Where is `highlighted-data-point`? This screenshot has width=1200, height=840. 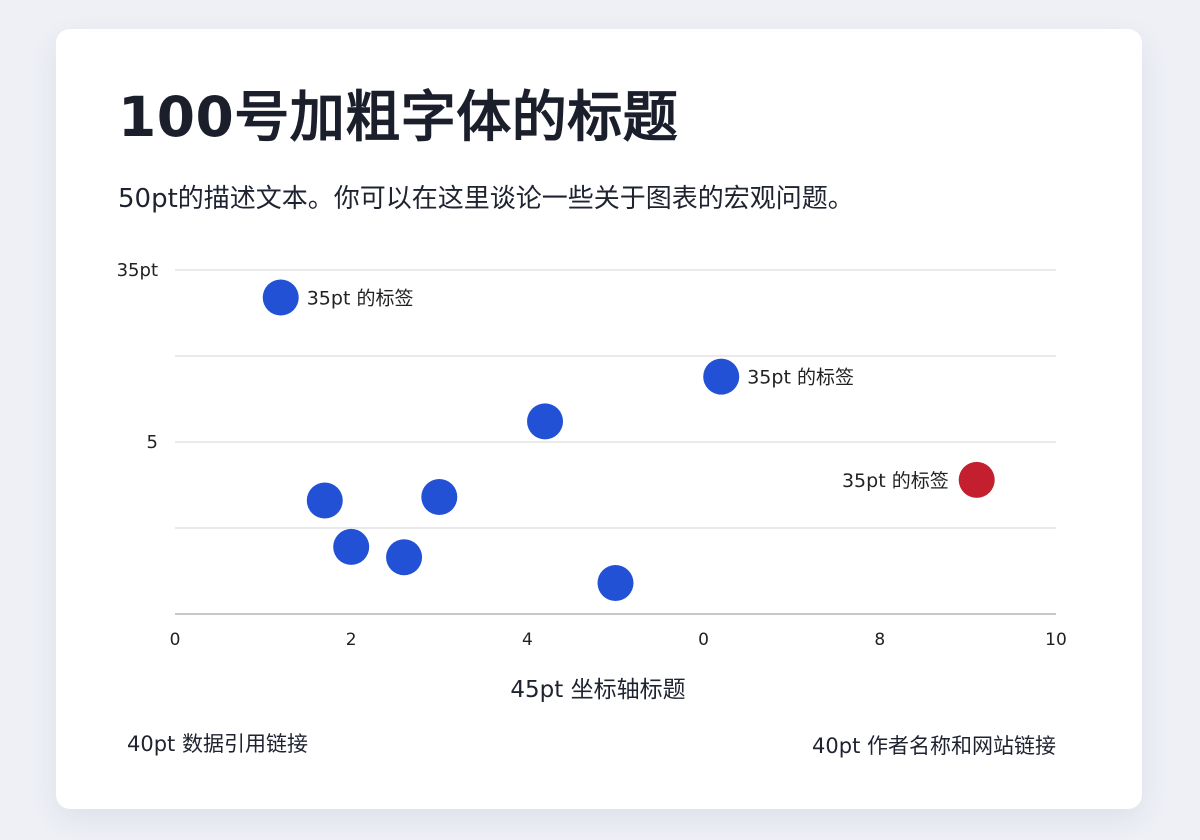
highlighted-data-point is located at coordinates (976, 479).